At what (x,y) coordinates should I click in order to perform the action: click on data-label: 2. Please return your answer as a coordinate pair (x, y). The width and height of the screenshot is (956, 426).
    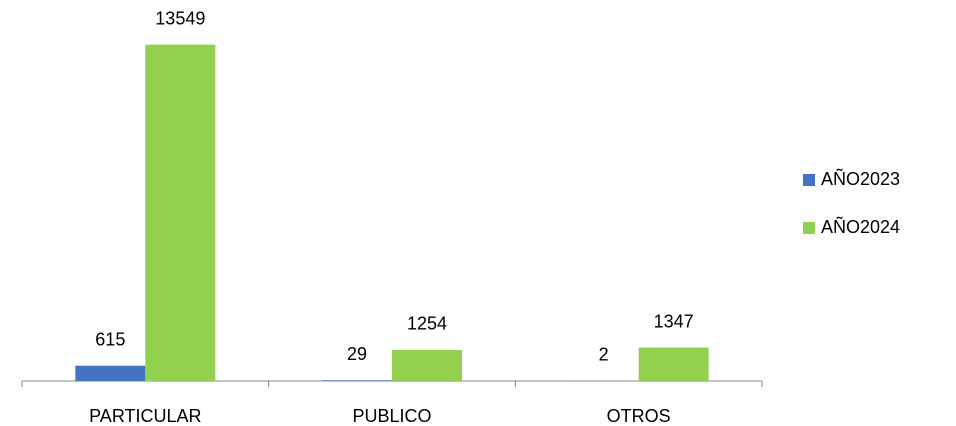
    Looking at the image, I should click on (604, 355).